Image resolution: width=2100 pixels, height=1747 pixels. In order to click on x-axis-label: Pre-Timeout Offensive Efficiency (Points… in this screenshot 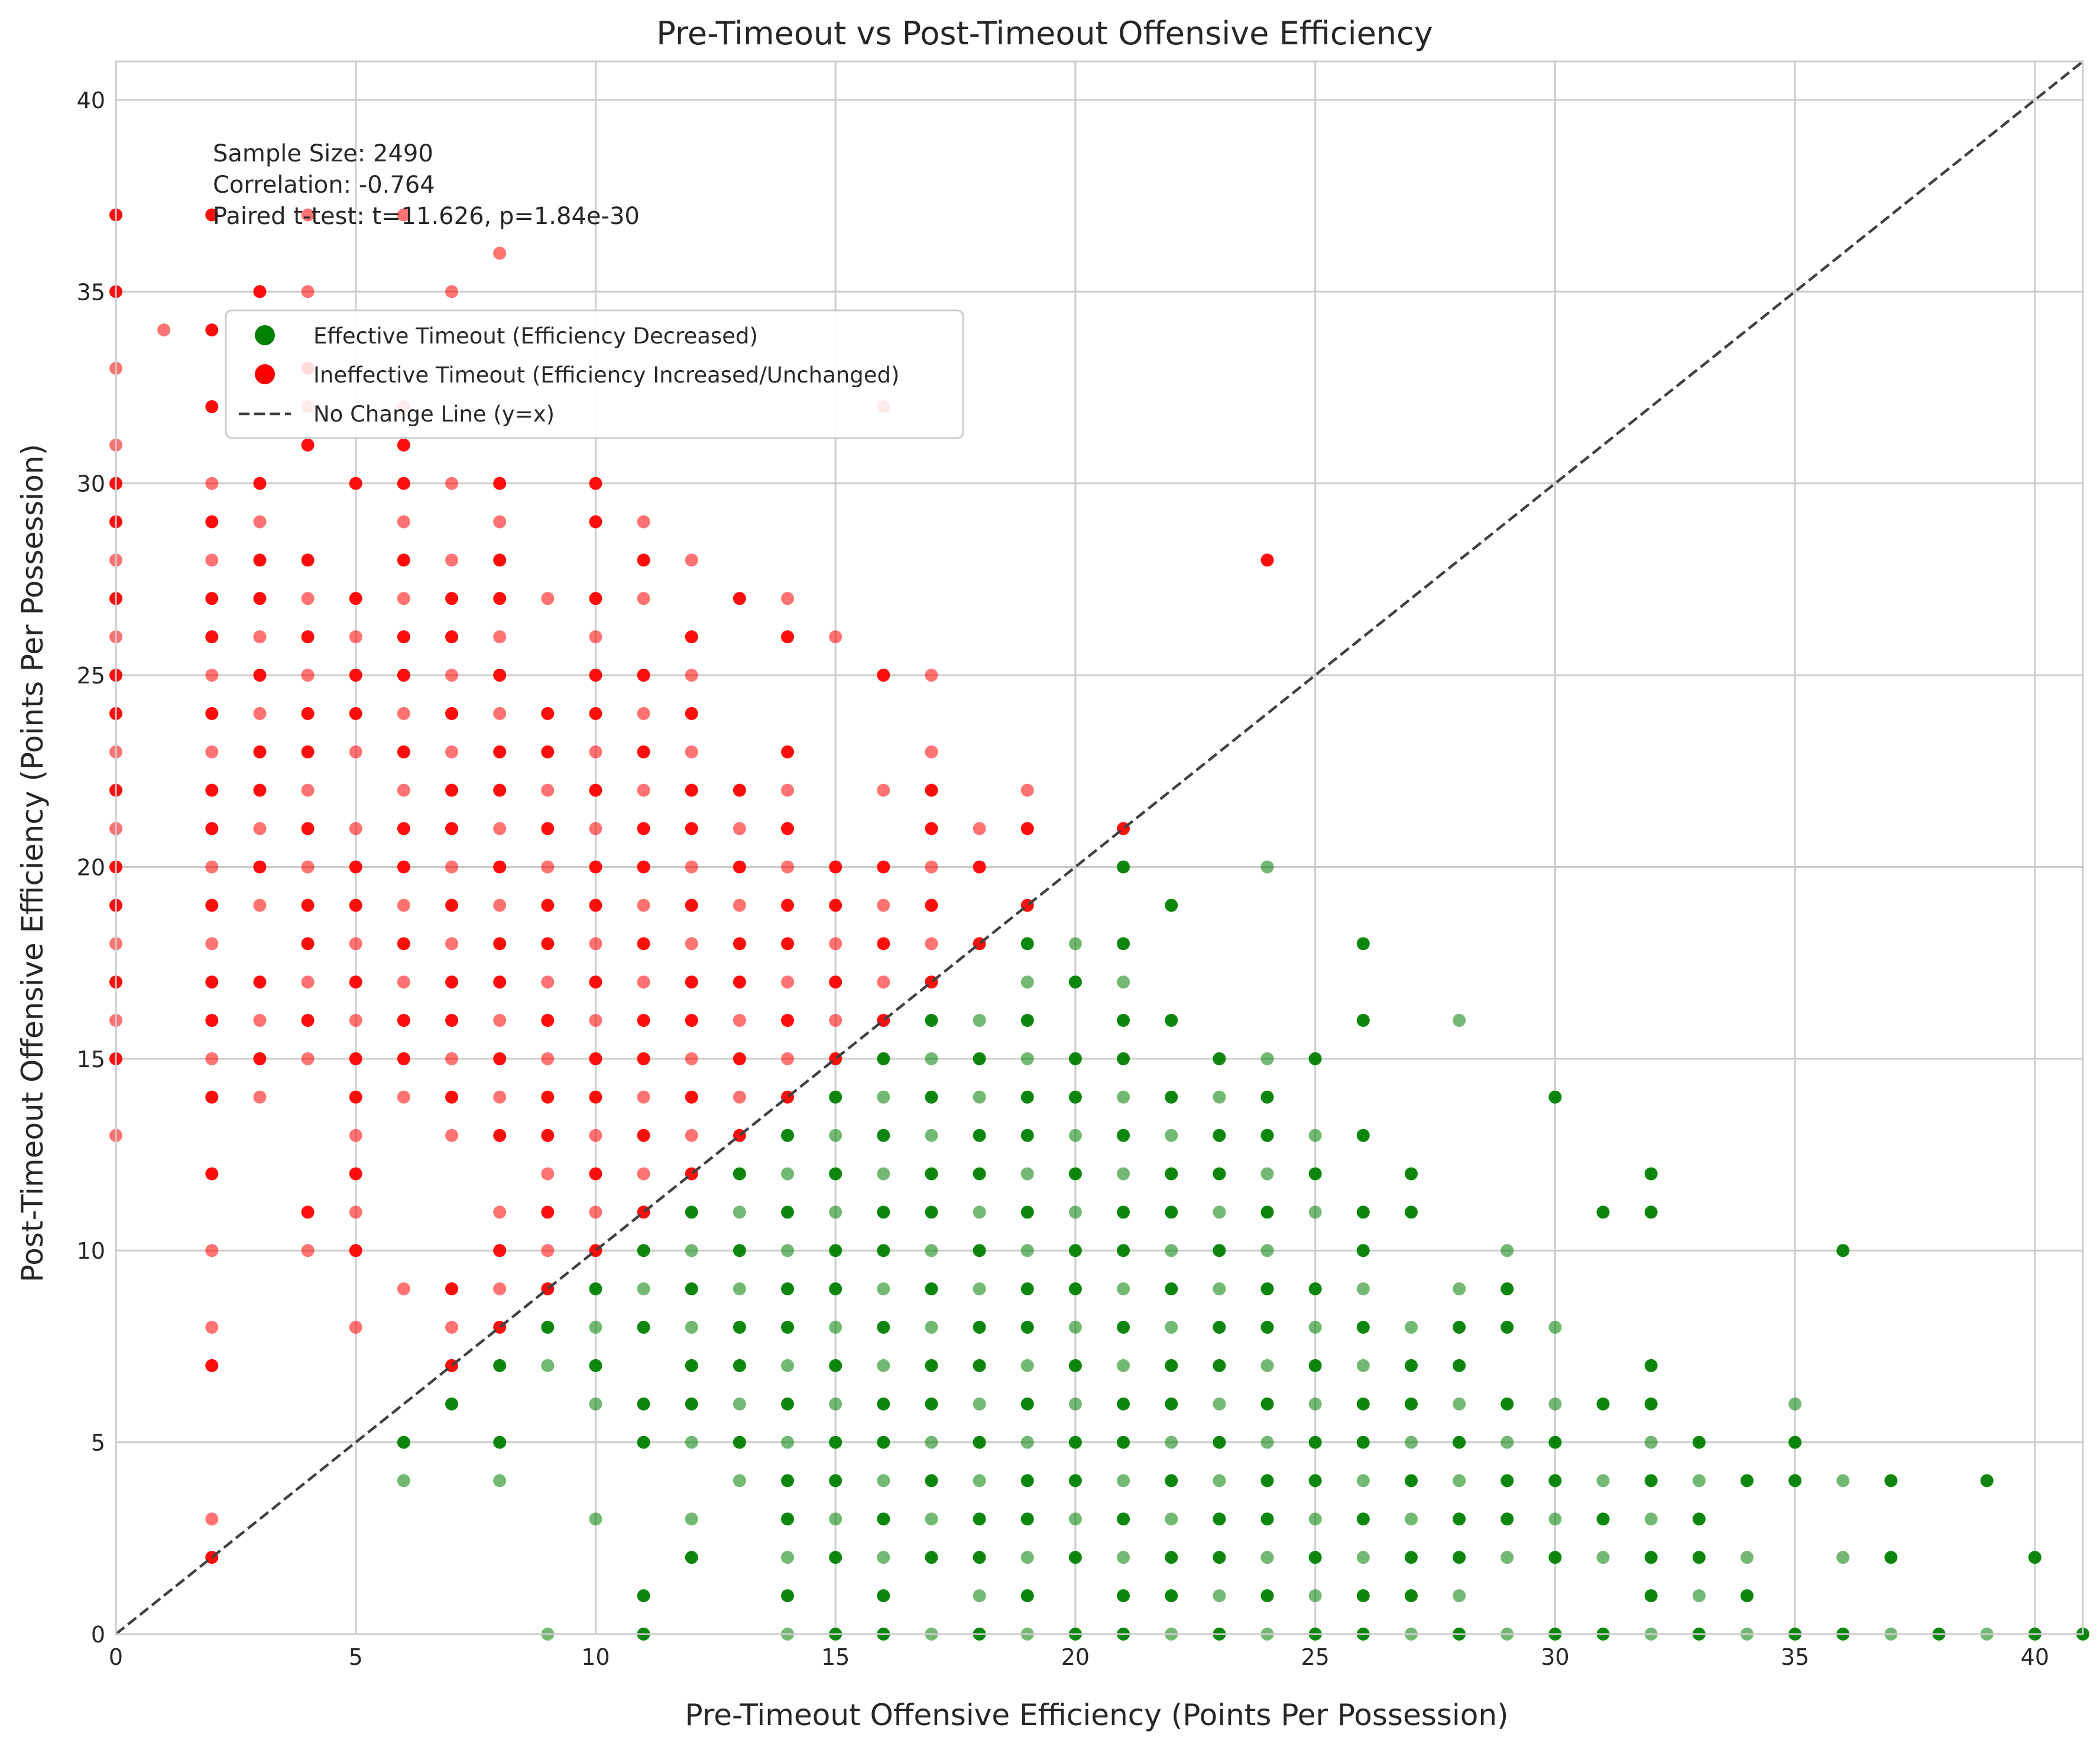, I will do `click(1096, 1715)`.